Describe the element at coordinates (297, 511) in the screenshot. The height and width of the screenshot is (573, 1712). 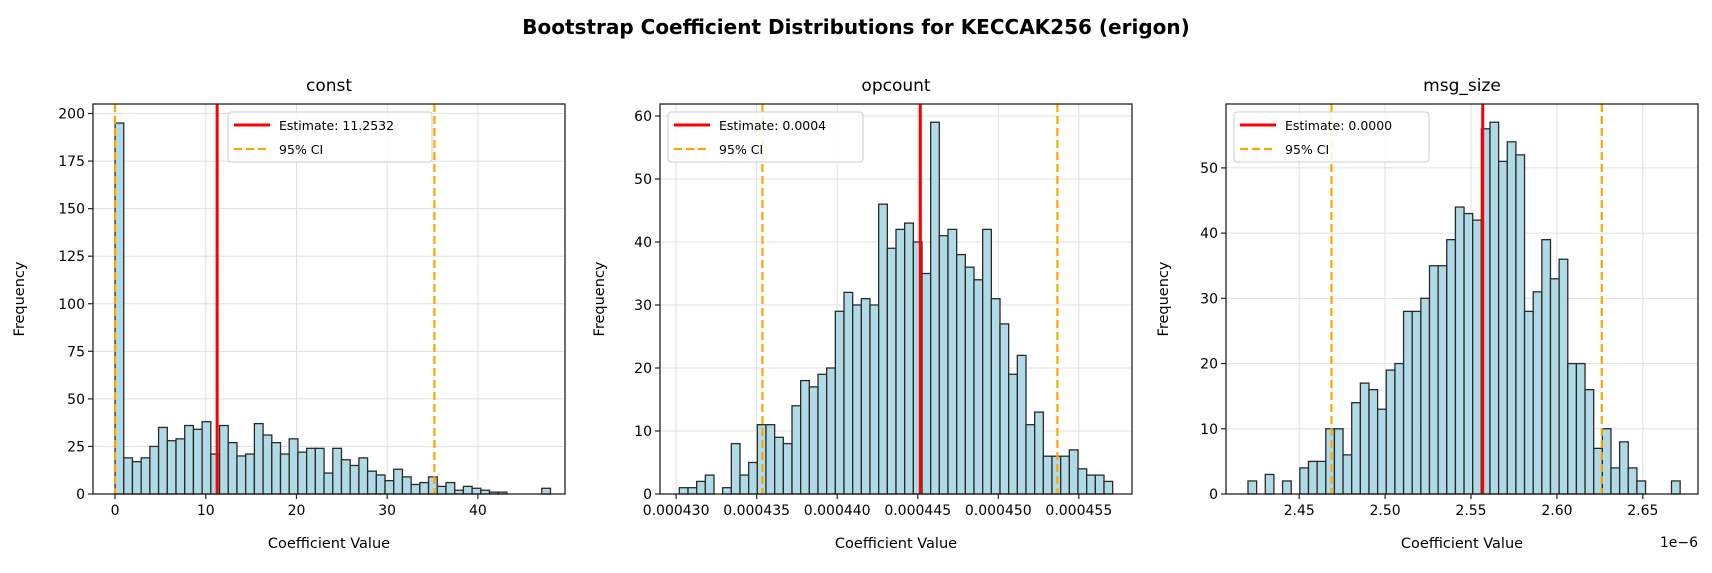
I see `x-tick-label: 20` at that location.